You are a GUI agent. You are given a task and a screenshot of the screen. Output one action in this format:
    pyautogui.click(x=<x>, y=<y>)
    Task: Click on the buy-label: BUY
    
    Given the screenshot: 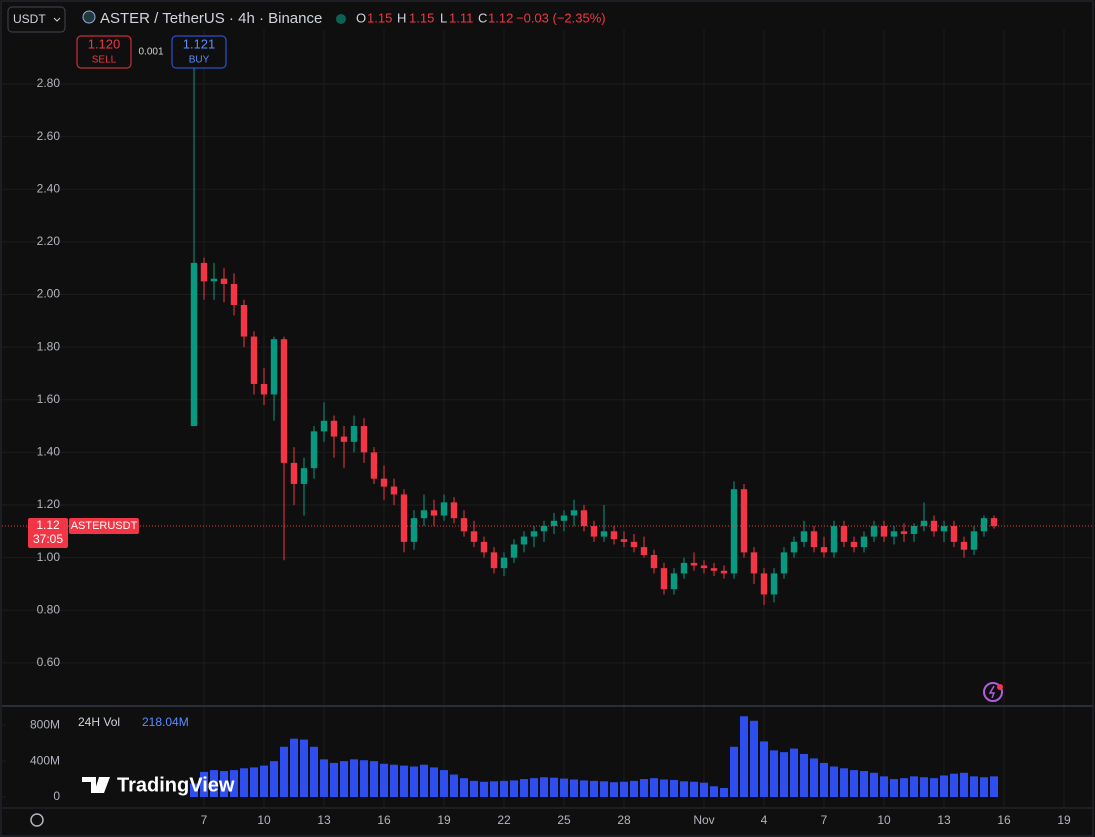 What is the action you would take?
    pyautogui.click(x=199, y=60)
    